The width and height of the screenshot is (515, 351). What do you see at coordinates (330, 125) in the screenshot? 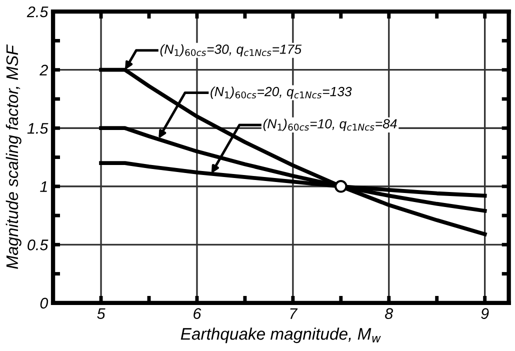
I see `annotation: (N$_{1}$)$_{60cs}$=10, q$_{c1Ncs}$=84` at bounding box center [330, 125].